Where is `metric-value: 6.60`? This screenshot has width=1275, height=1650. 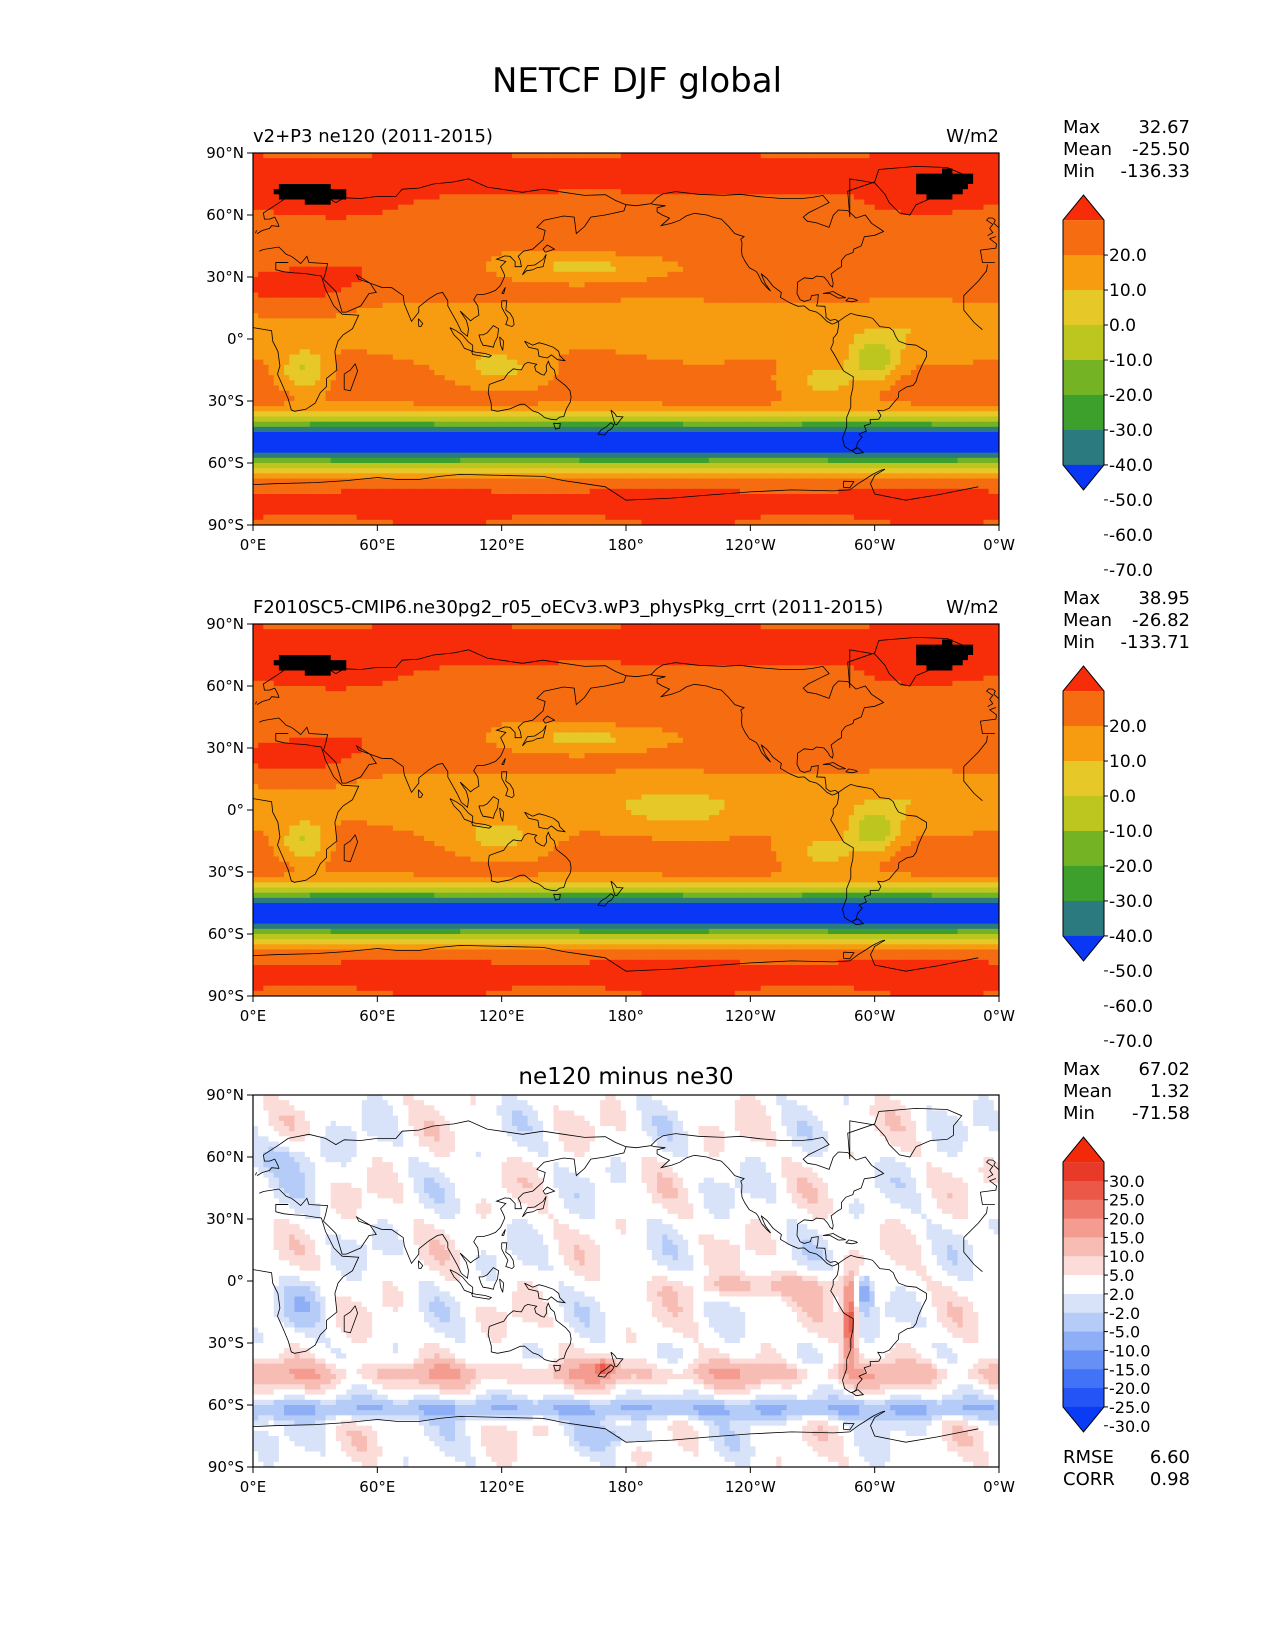
metric-value: 6.60 is located at coordinates (1170, 1457).